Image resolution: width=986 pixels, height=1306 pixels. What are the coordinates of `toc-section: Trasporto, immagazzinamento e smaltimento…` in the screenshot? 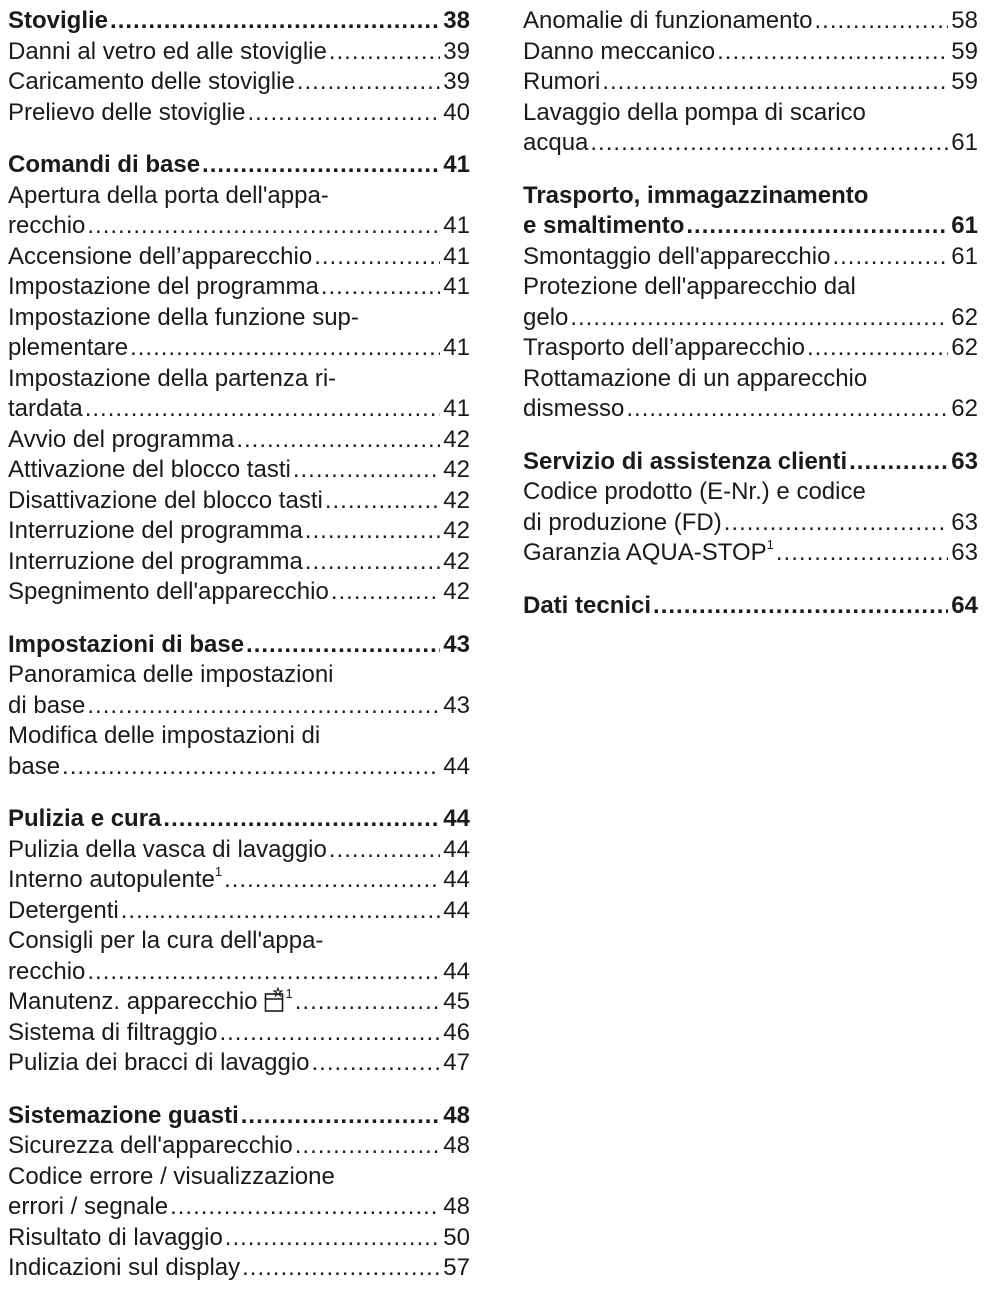 It's located at (750, 303).